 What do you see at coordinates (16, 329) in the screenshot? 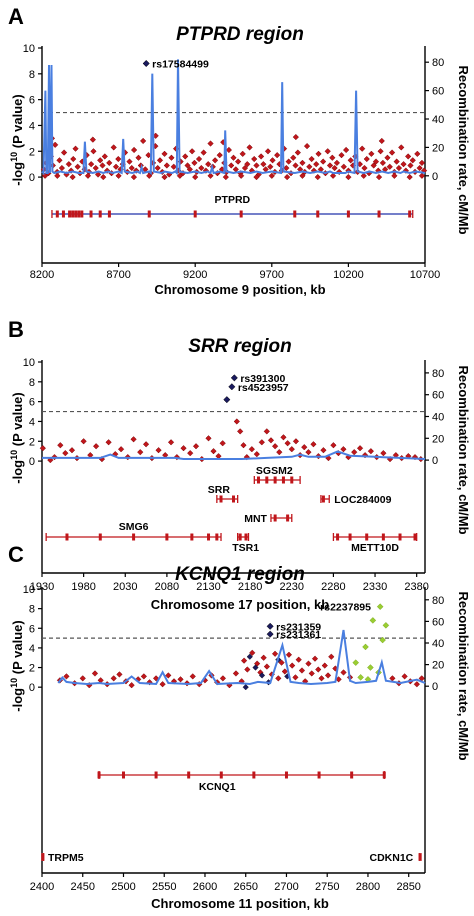
I see `panel-b-letter: B` at bounding box center [16, 329].